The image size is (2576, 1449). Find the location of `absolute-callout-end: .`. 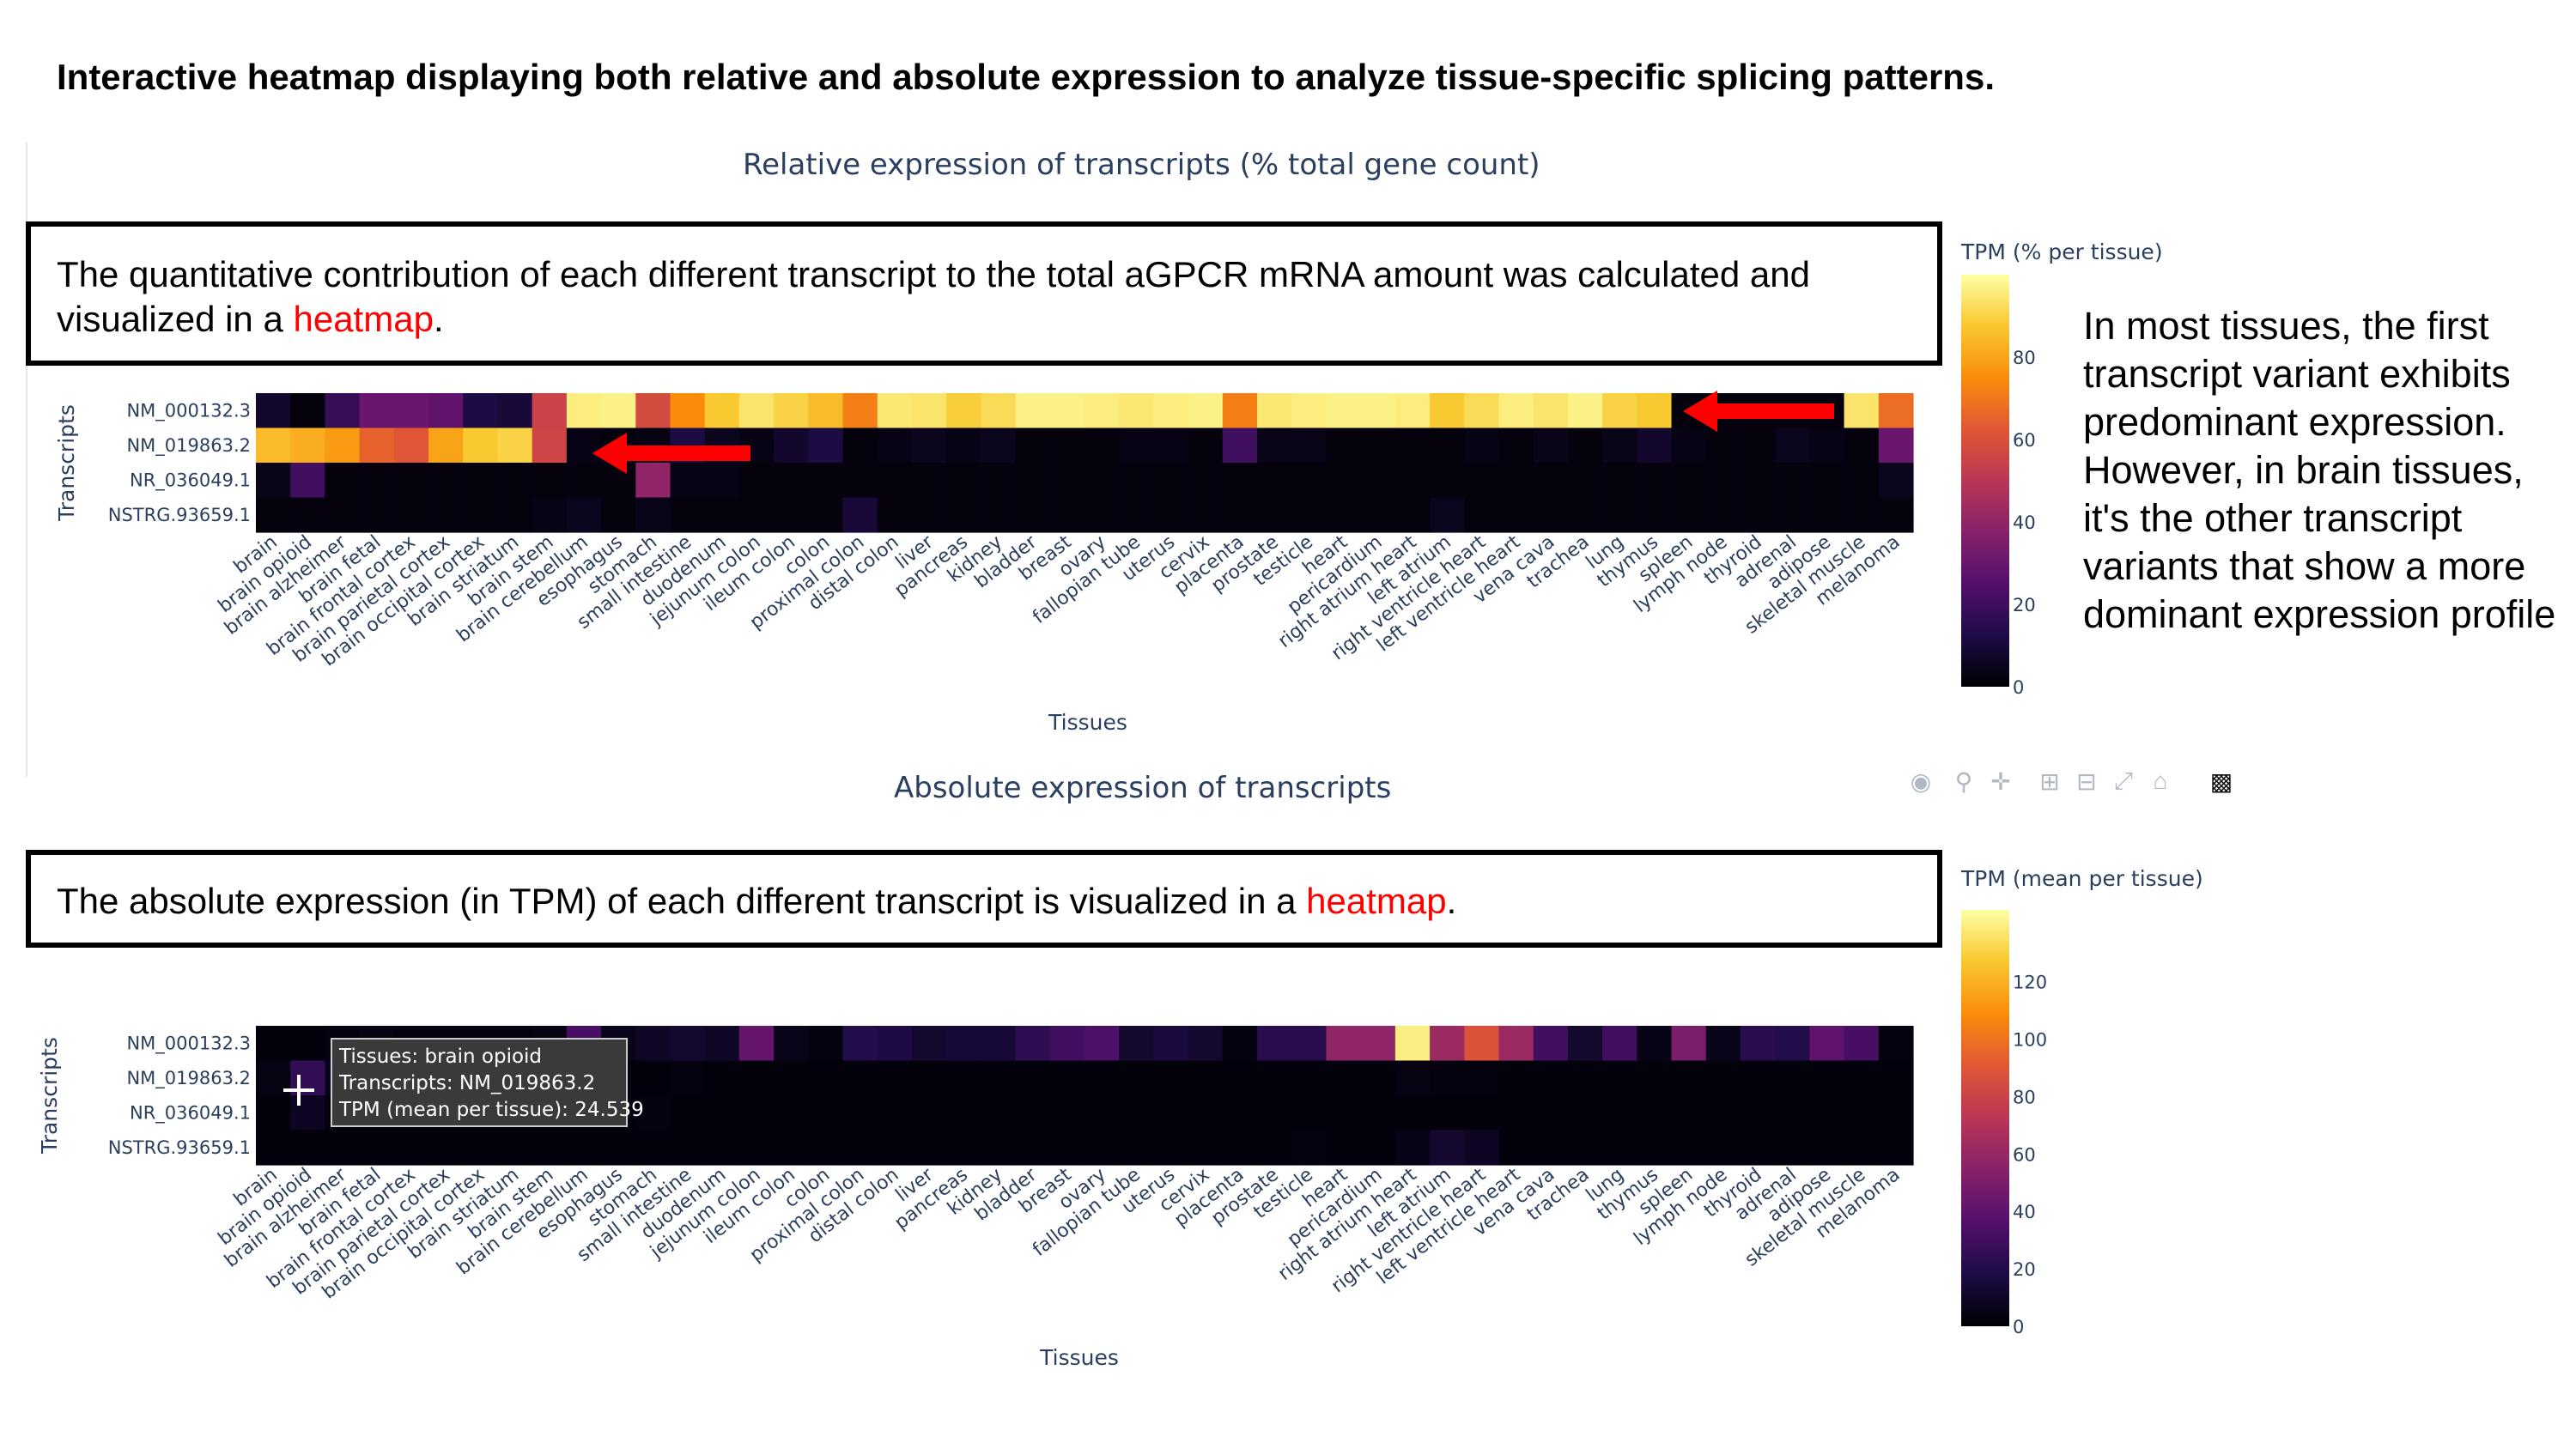

absolute-callout-end: . is located at coordinates (1451, 901).